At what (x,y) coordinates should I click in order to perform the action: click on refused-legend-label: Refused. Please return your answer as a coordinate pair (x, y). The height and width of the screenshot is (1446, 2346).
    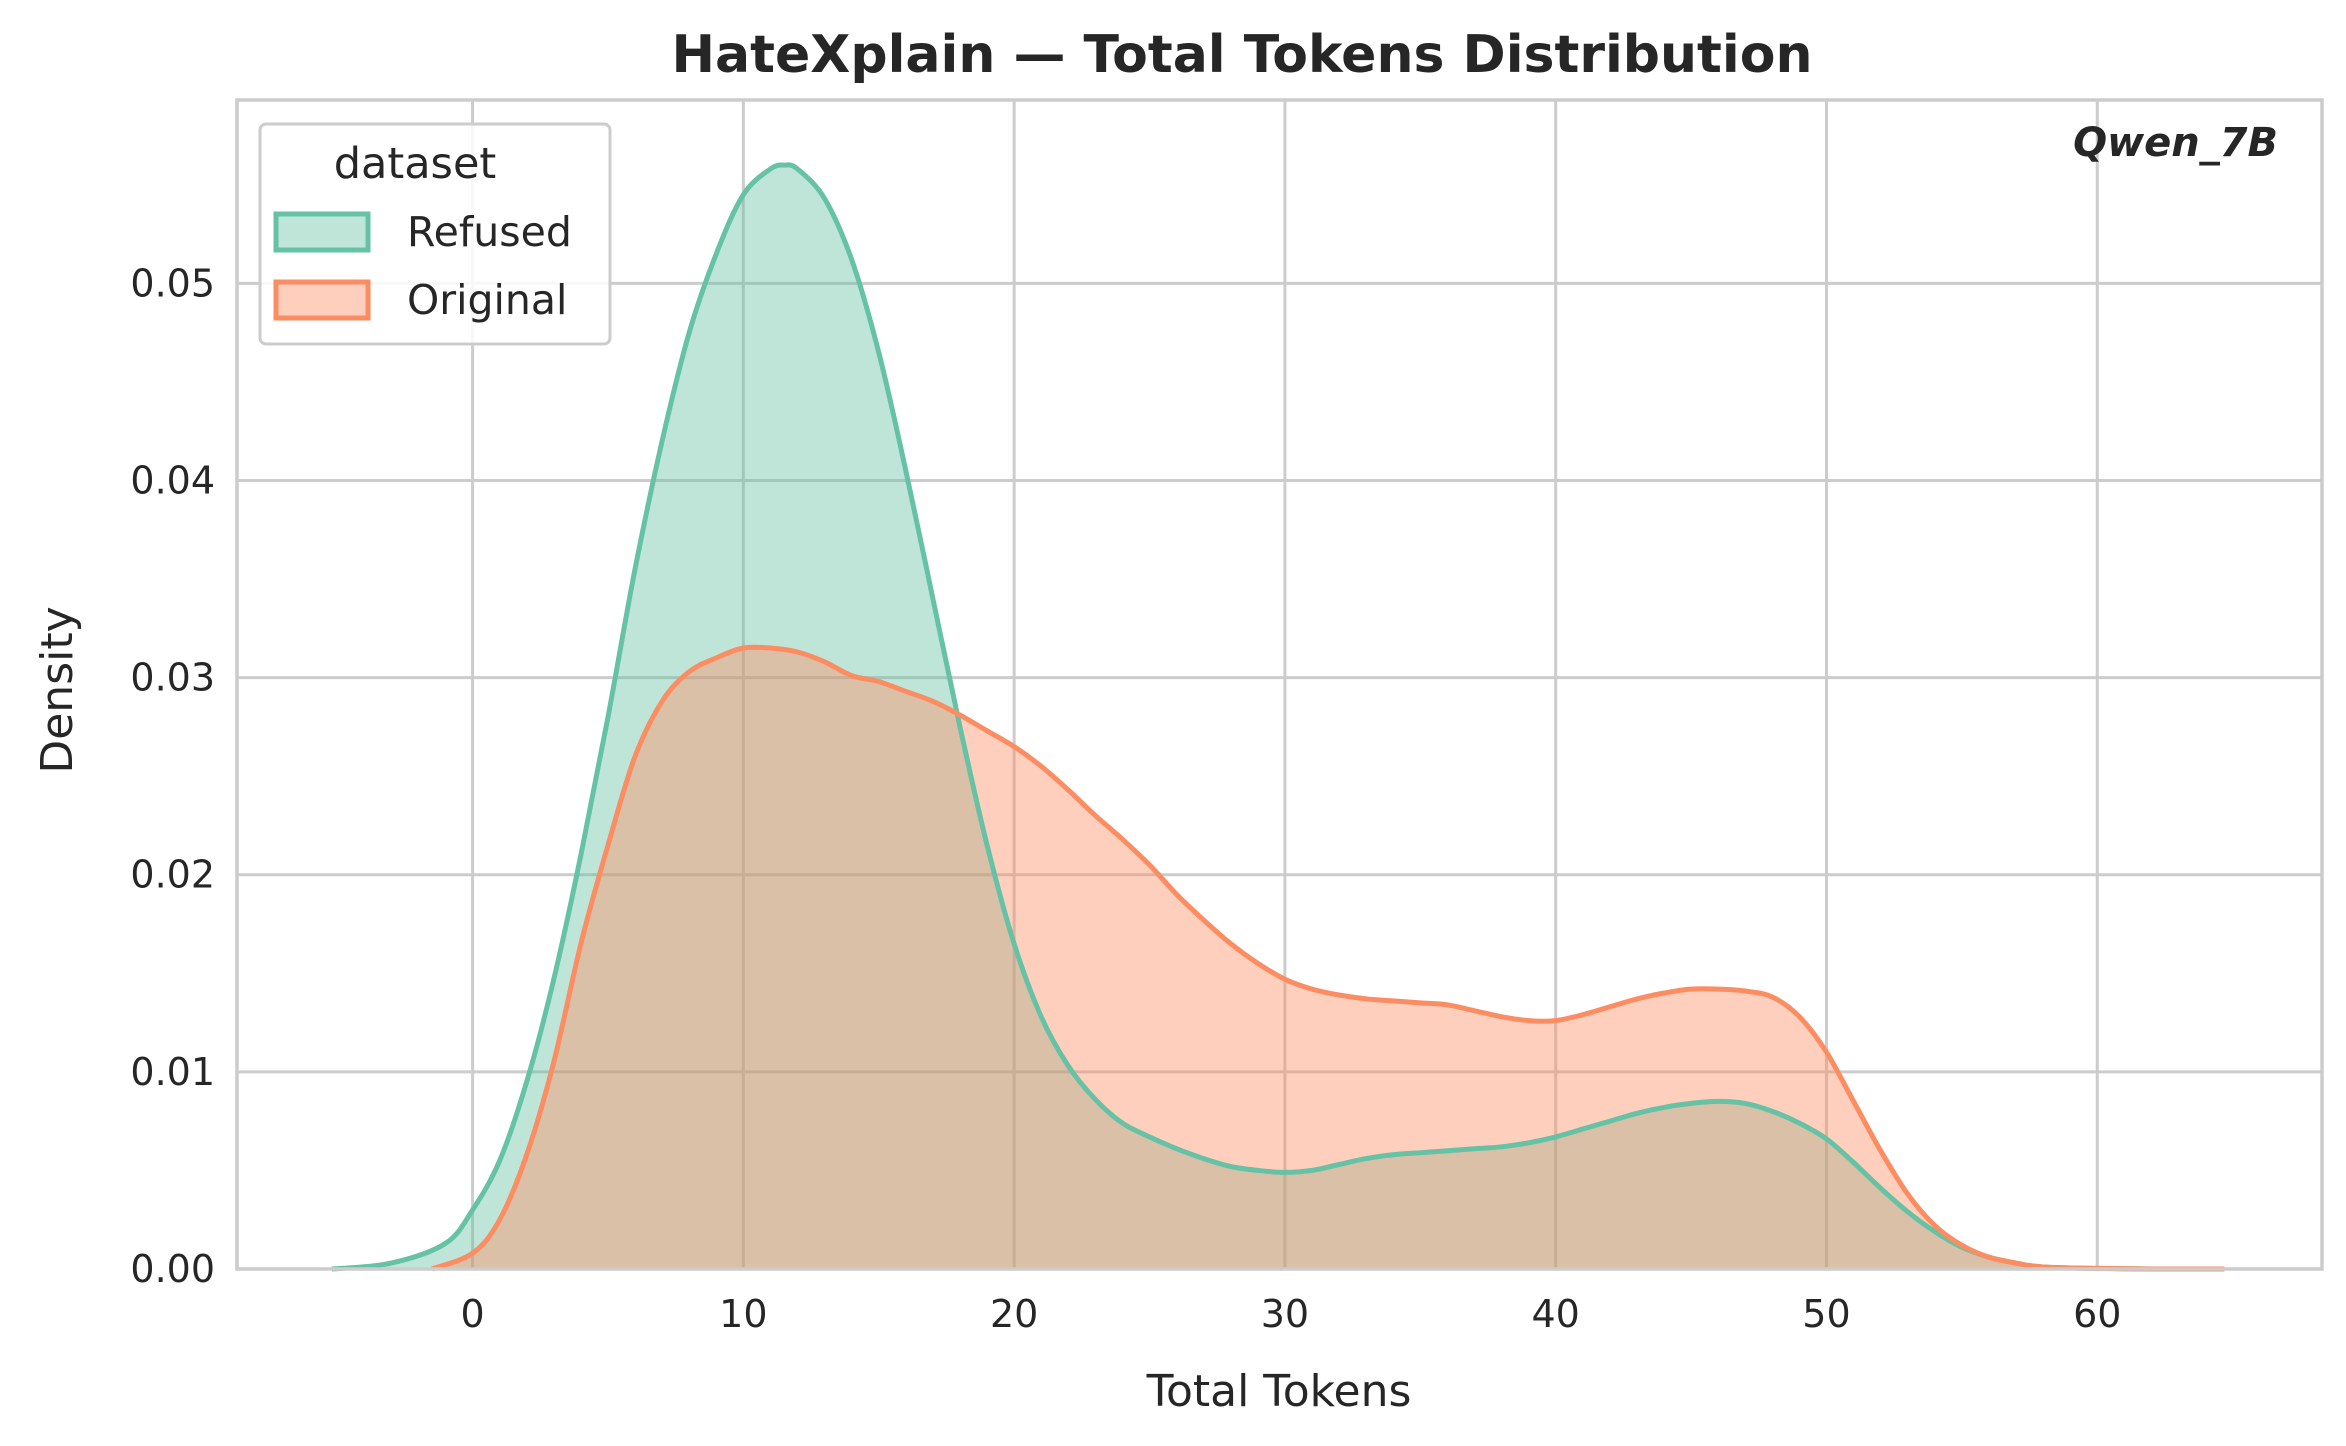
    Looking at the image, I should click on (489, 232).